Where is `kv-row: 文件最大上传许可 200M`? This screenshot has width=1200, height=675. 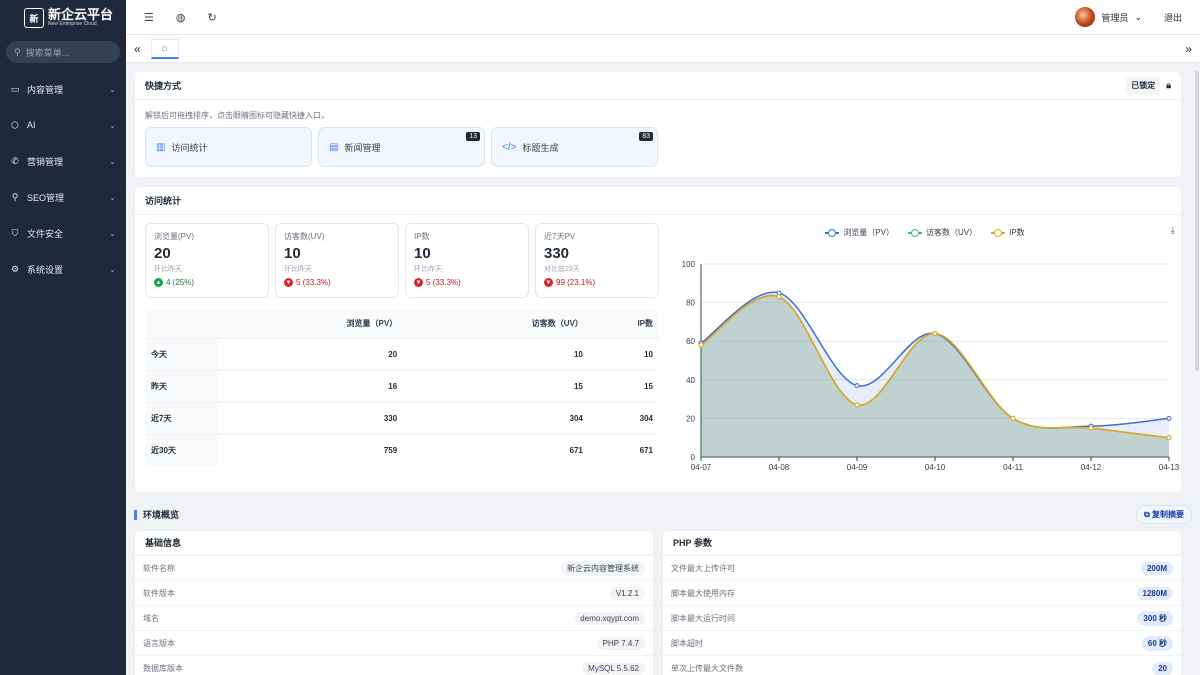 kv-row: 文件最大上传许可 200M is located at coordinates (922, 567).